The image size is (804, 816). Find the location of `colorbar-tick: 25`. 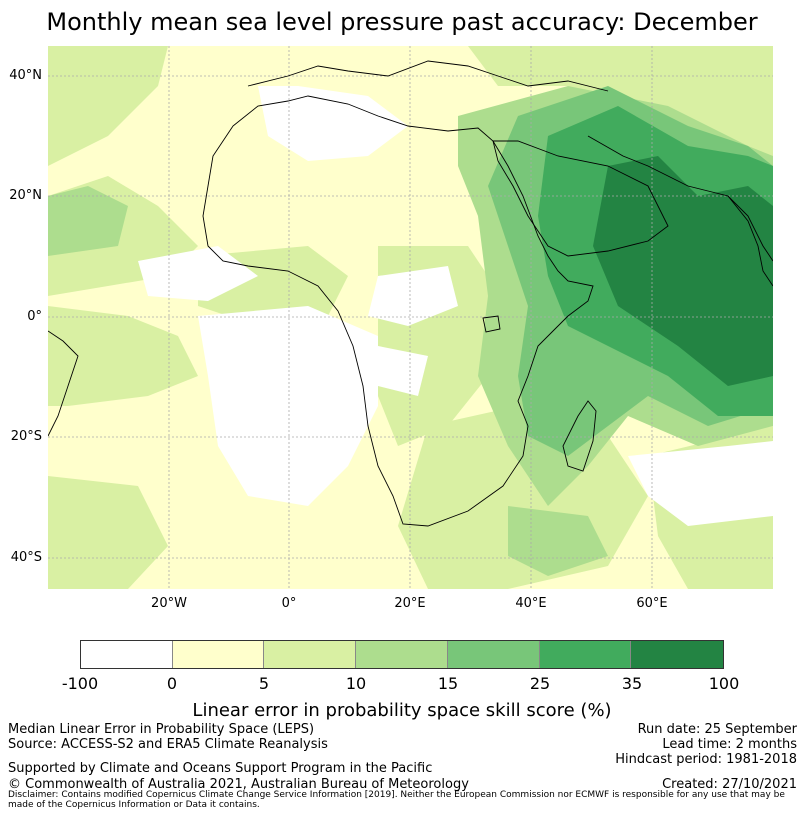

colorbar-tick: 25 is located at coordinates (540, 683).